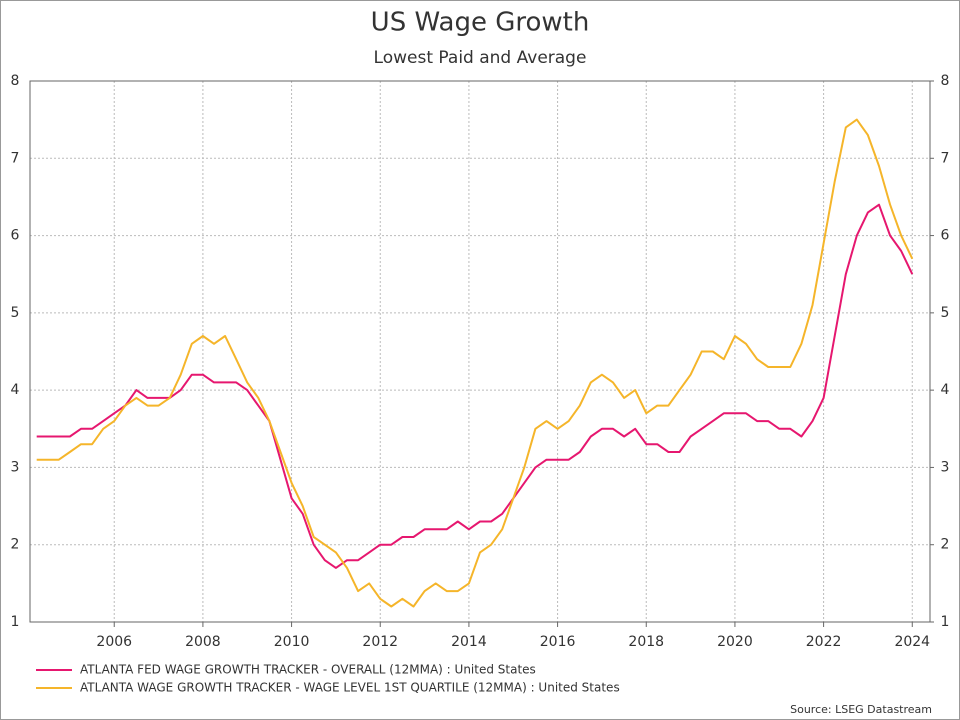 Image resolution: width=960 pixels, height=720 pixels. Describe the element at coordinates (912, 642) in the screenshot. I see `x-tick-label: 2024` at that location.